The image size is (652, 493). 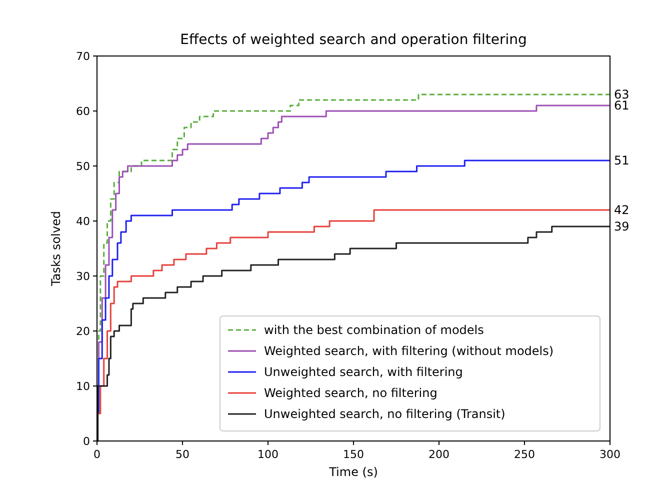 I want to click on x-tick-label: 200, so click(x=439, y=454).